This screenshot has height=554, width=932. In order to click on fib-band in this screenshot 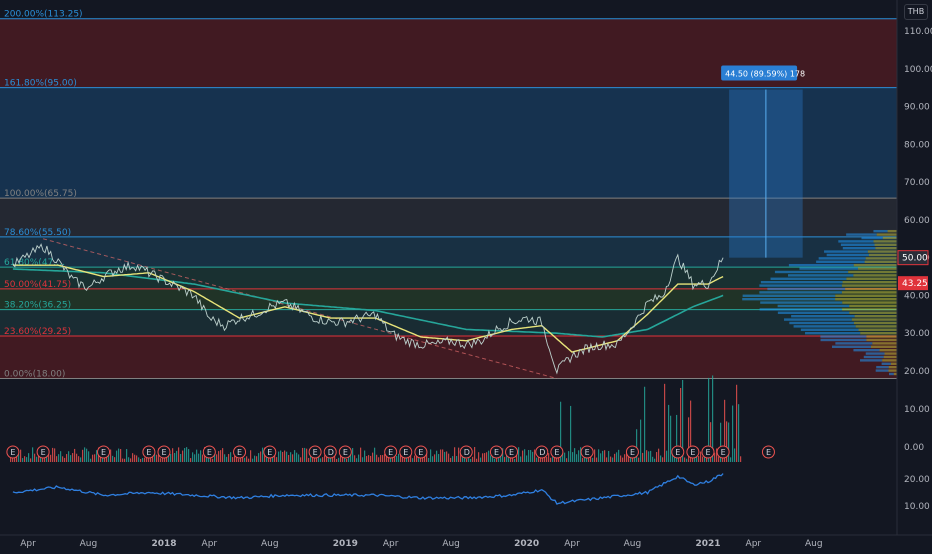, I will do `click(448, 323)`.